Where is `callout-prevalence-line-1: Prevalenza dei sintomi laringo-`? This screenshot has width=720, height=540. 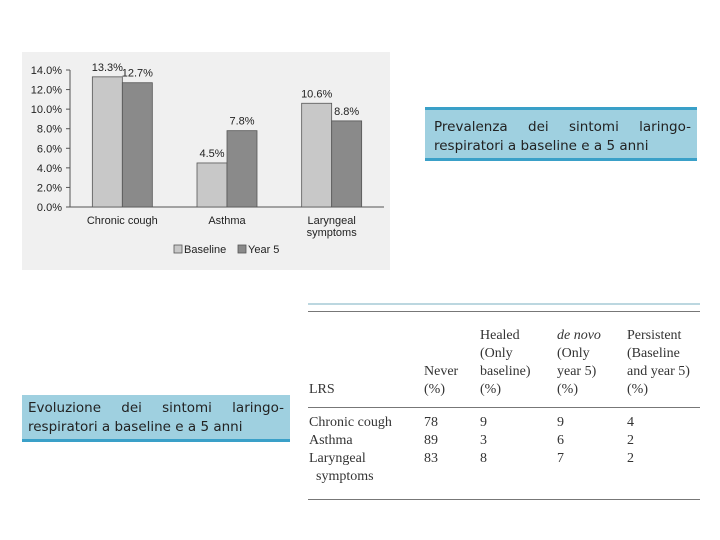 callout-prevalence-line-1: Prevalenza dei sintomi laringo- is located at coordinates (562, 127).